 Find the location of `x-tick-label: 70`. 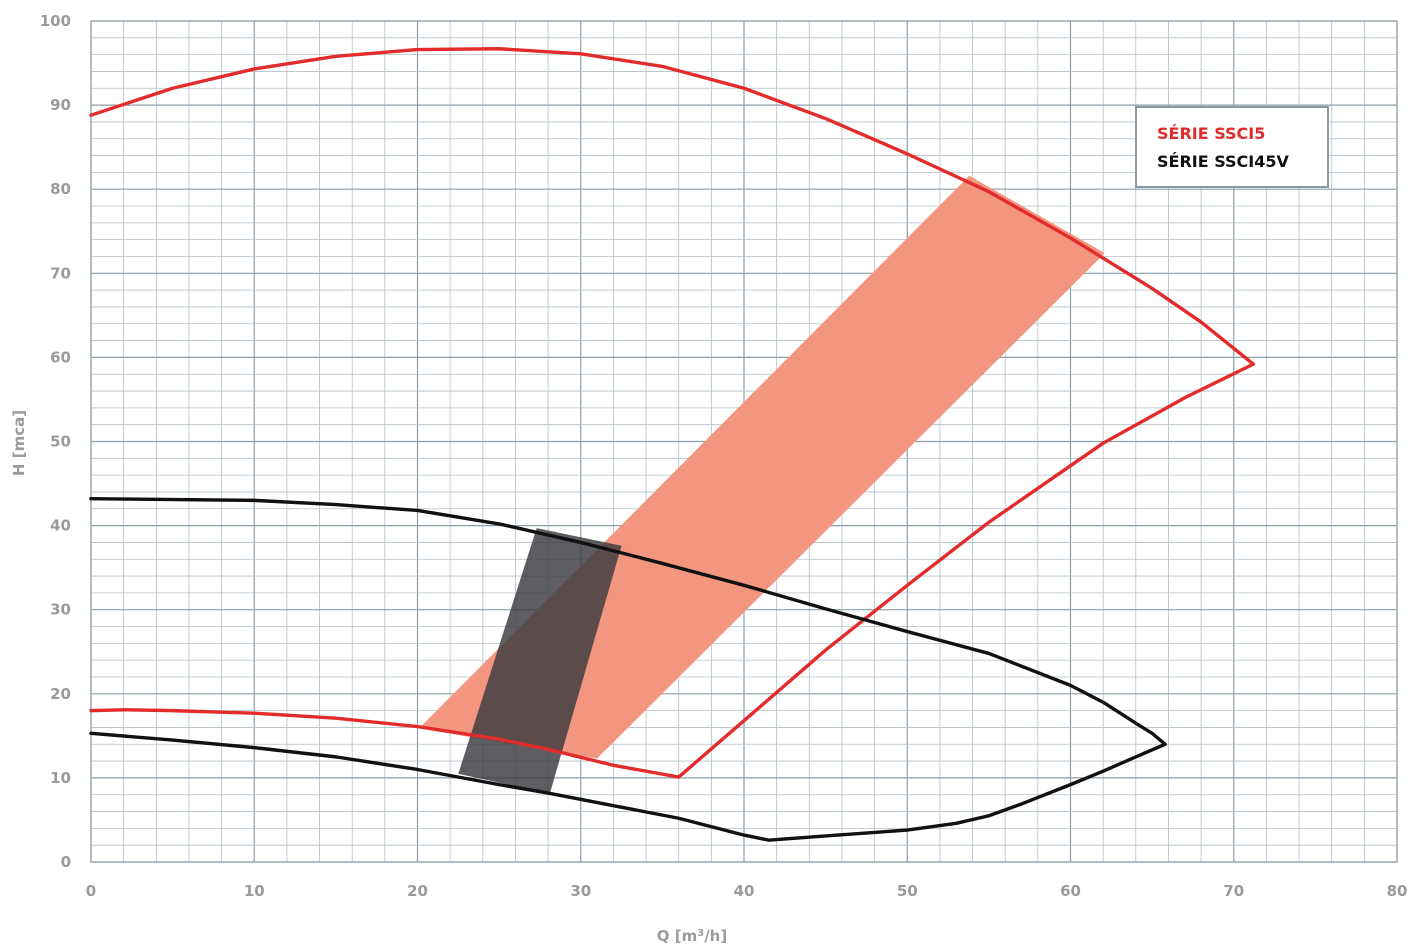

x-tick-label: 70 is located at coordinates (1233, 891).